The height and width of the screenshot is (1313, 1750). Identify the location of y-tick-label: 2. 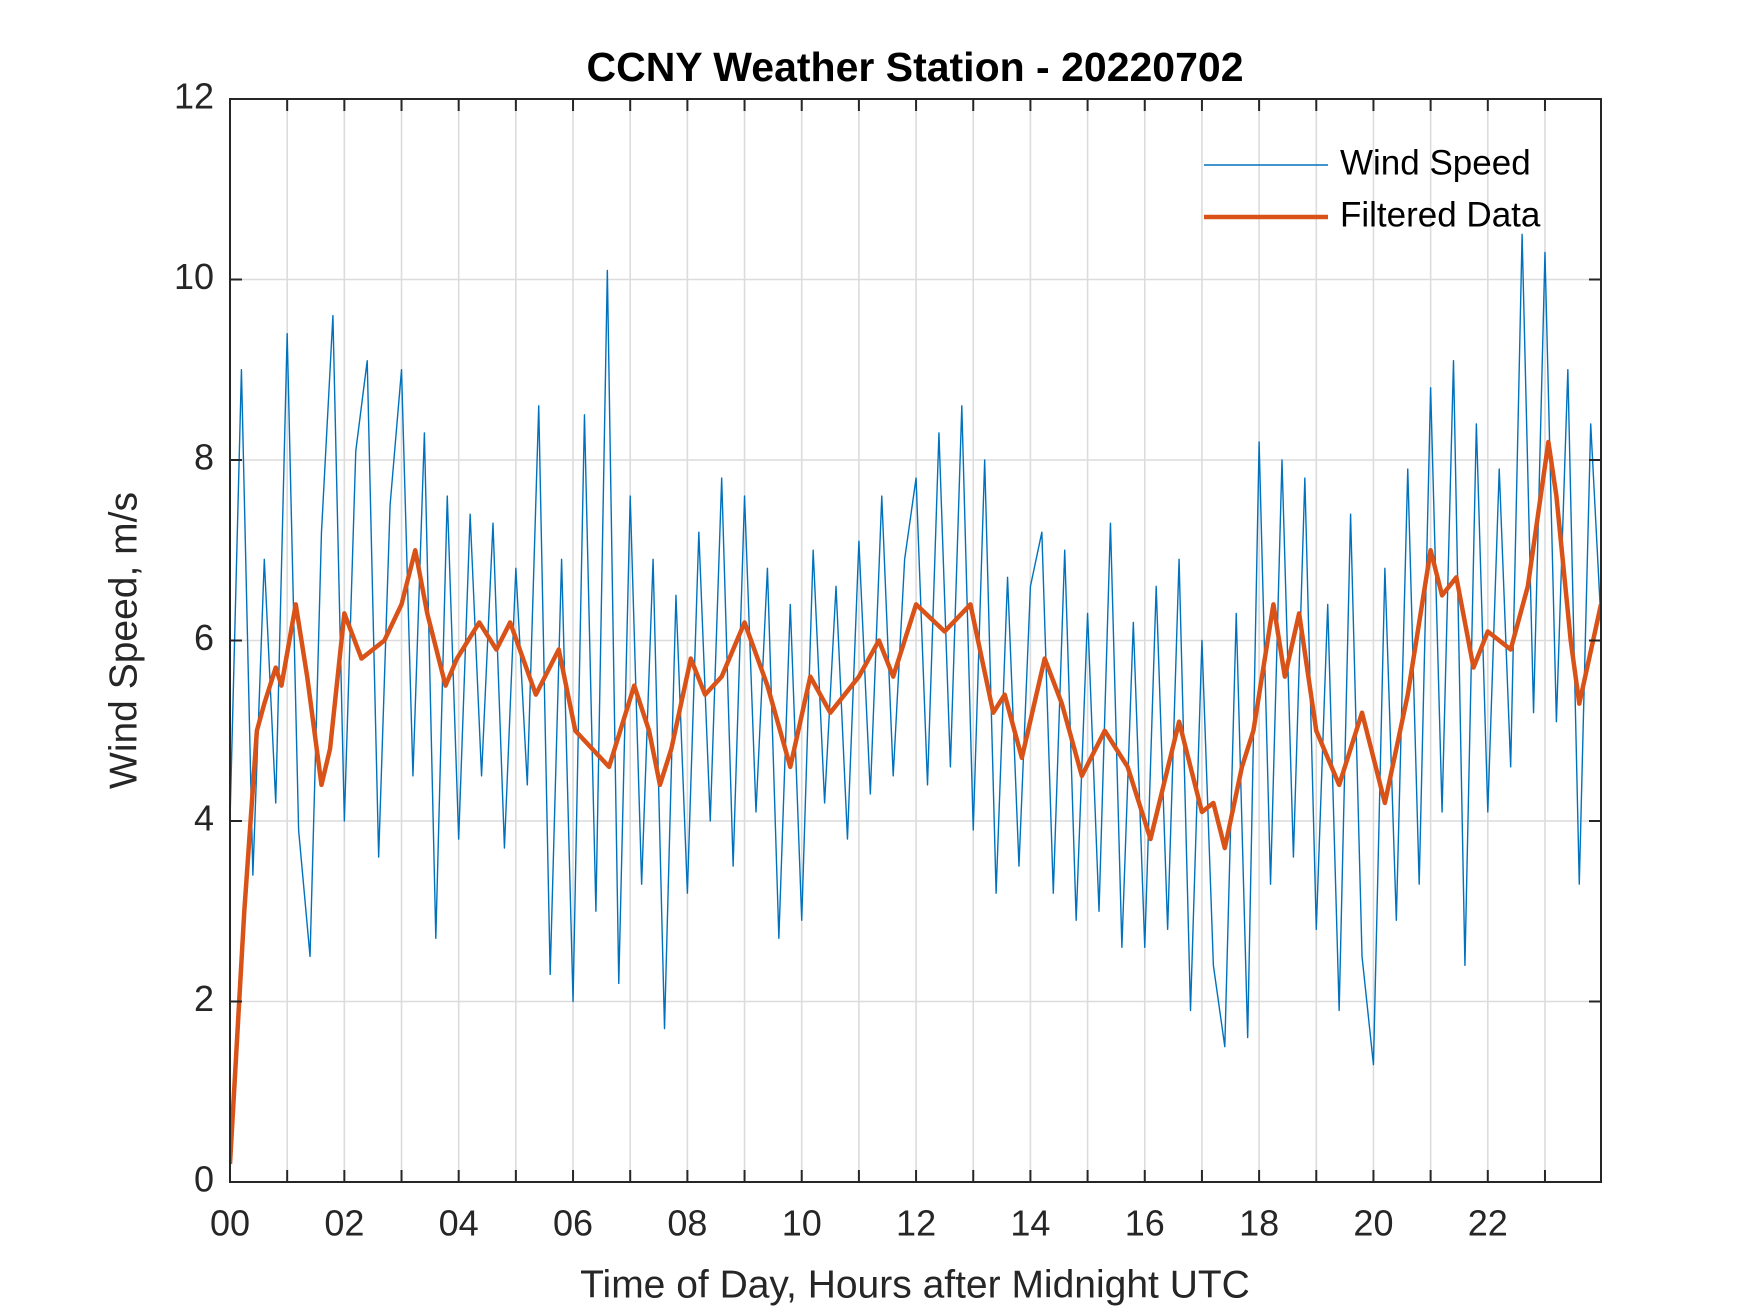
(204, 998).